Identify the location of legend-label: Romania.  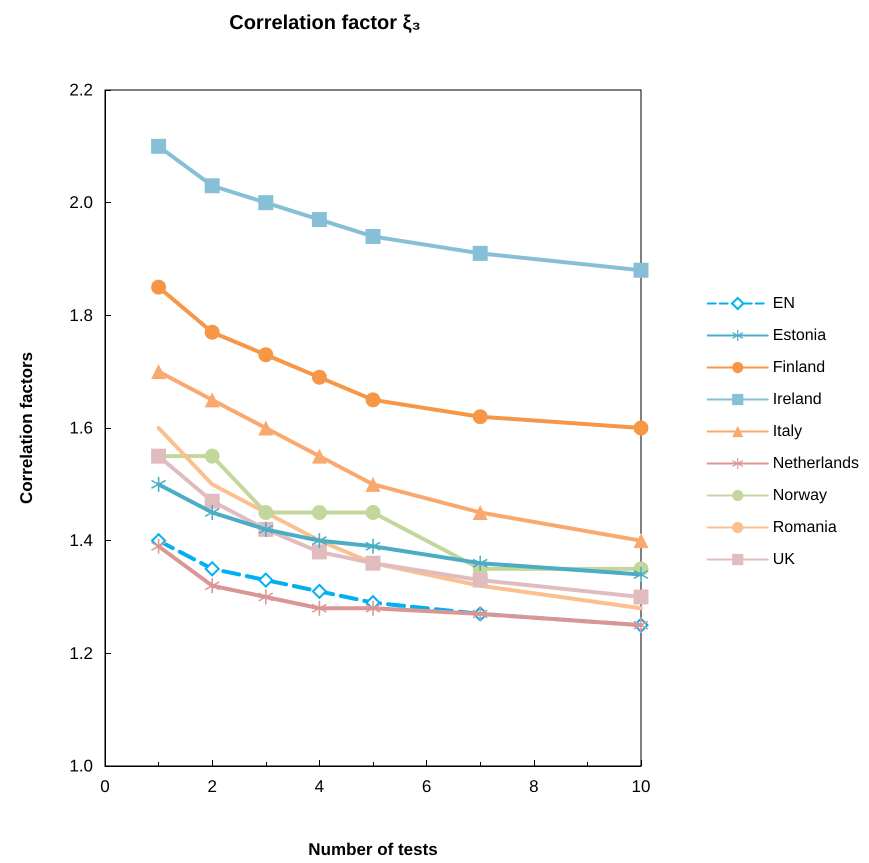
(804, 527).